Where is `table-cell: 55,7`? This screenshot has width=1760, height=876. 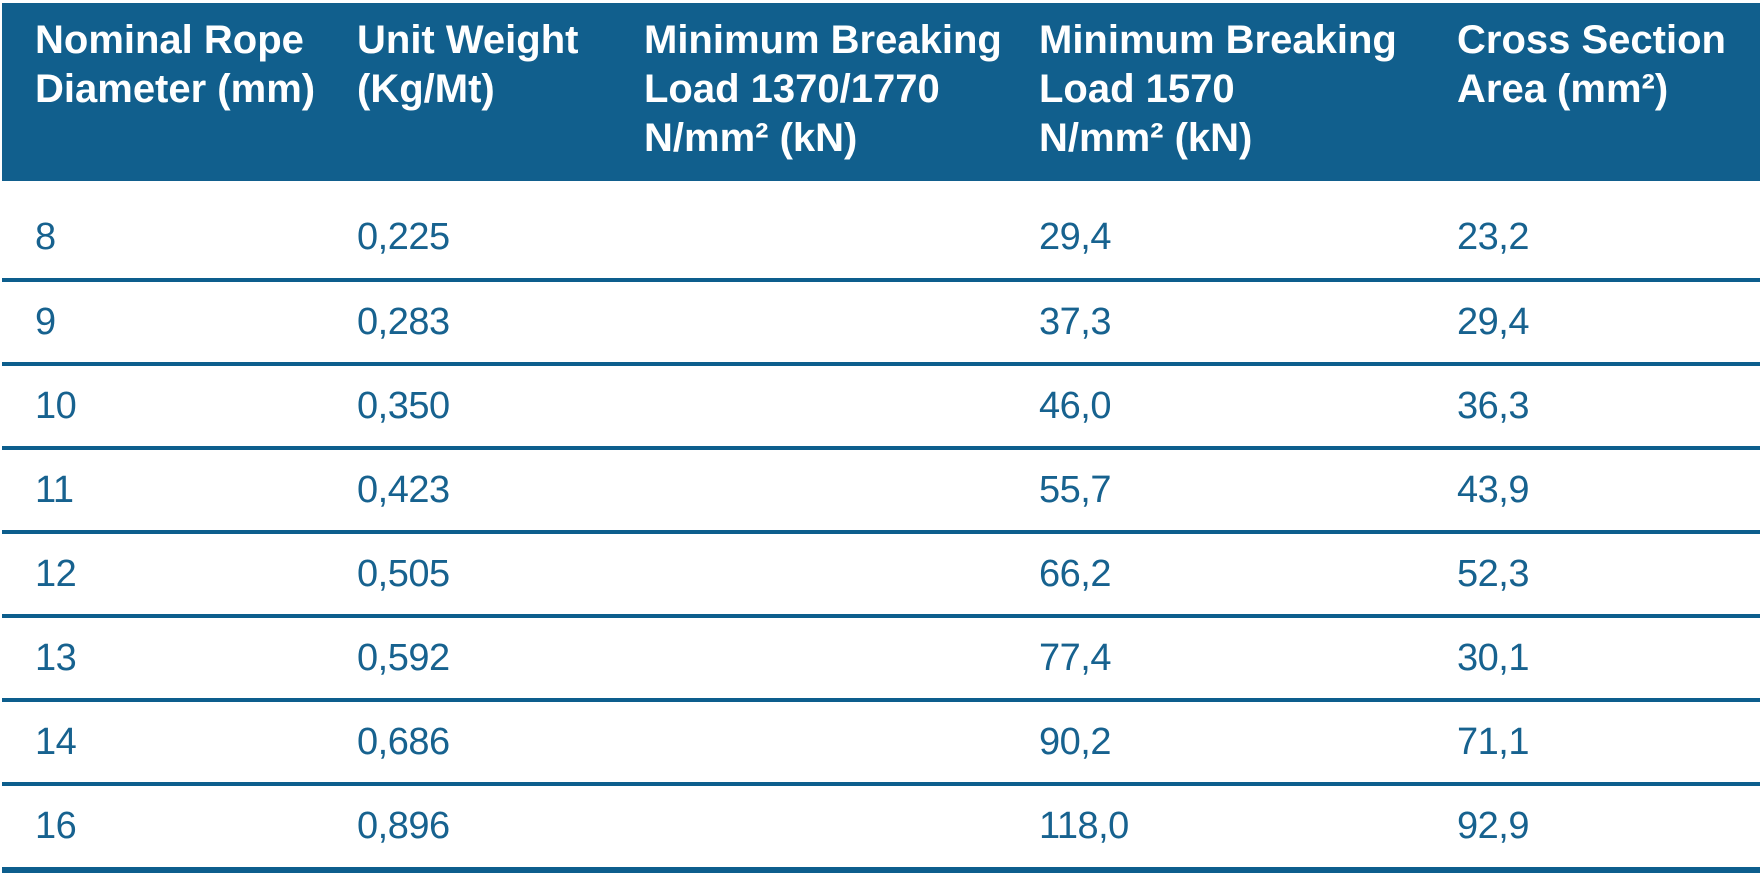 table-cell: 55,7 is located at coordinates (1215, 491).